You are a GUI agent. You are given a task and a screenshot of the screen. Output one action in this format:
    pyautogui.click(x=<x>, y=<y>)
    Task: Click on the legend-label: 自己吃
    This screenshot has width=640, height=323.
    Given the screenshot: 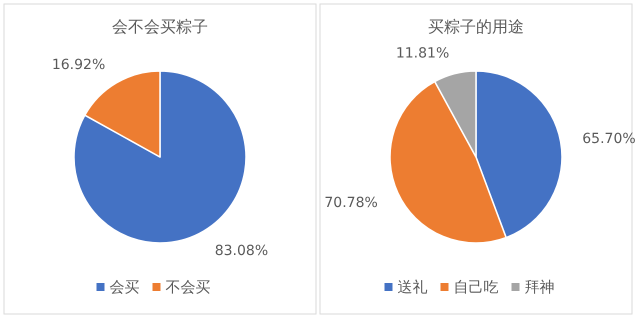 What is the action you would take?
    pyautogui.click(x=476, y=287)
    